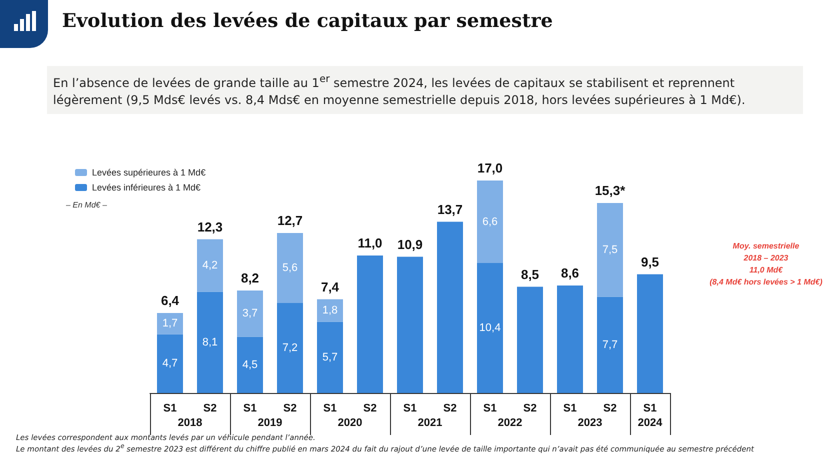  What do you see at coordinates (170, 300) in the screenshot?
I see `total-label: 6,4` at bounding box center [170, 300].